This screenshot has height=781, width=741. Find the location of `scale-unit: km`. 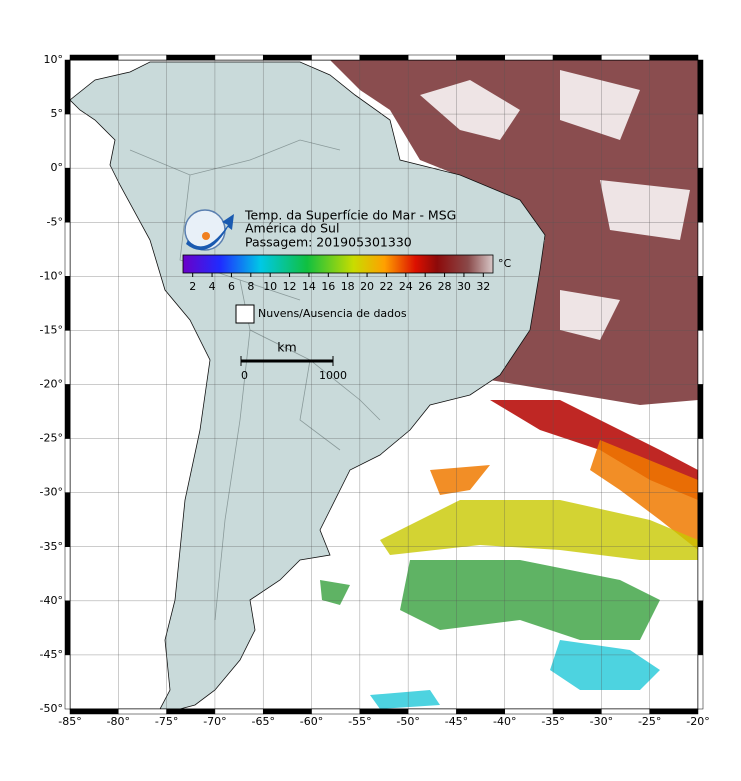

scale-unit: km is located at coordinates (286, 347).